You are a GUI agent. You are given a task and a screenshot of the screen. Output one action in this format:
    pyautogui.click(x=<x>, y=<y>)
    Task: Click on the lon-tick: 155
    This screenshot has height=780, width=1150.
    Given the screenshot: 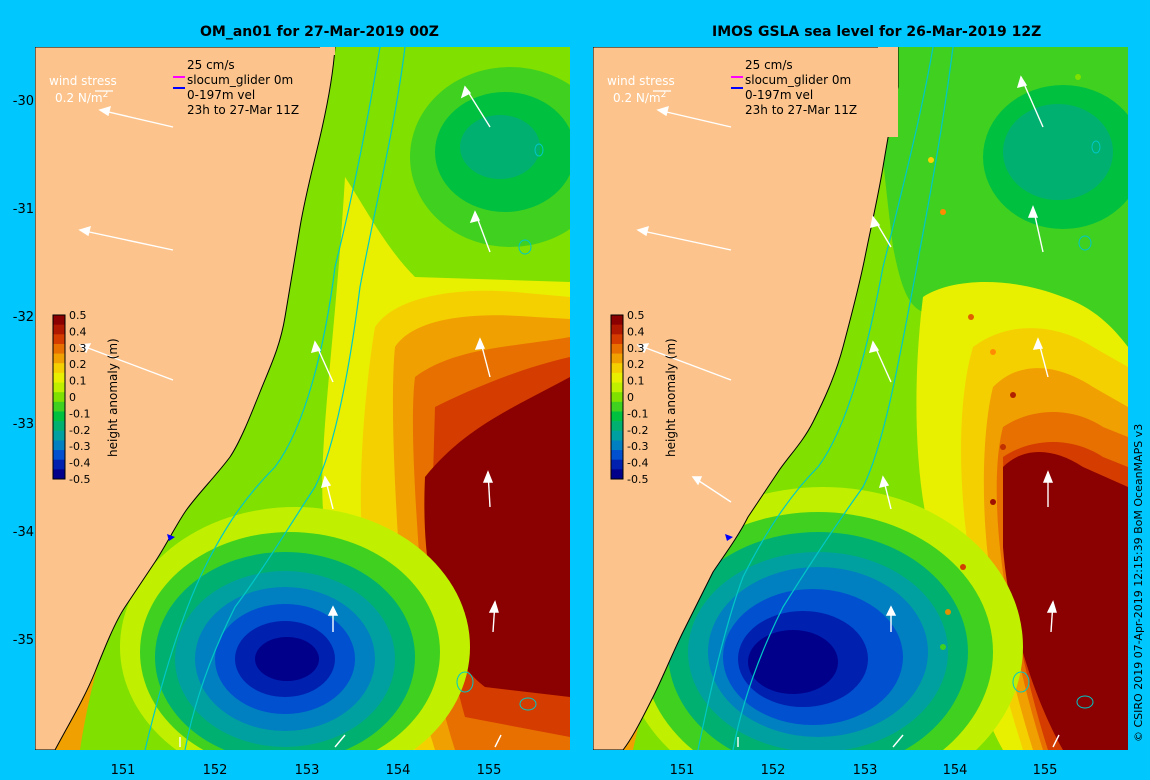 What is the action you would take?
    pyautogui.click(x=489, y=770)
    